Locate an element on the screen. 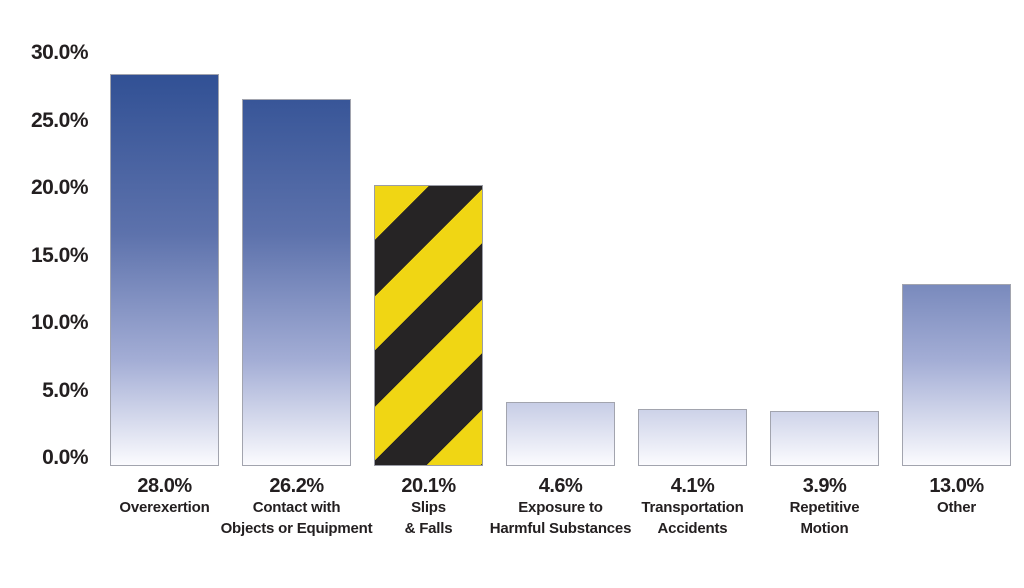 The height and width of the screenshot is (588, 1024). bar-category-label: Contact with is located at coordinates (296, 507).